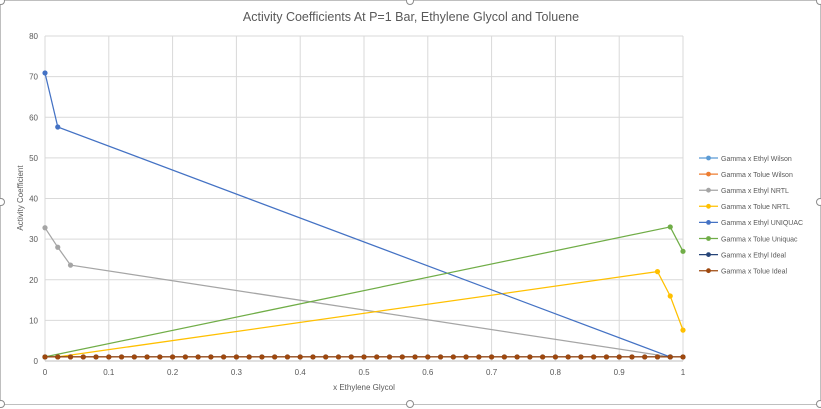 The image size is (821, 409). What do you see at coordinates (2, 404) in the screenshot?
I see `resize-handle-bottom-left` at bounding box center [2, 404].